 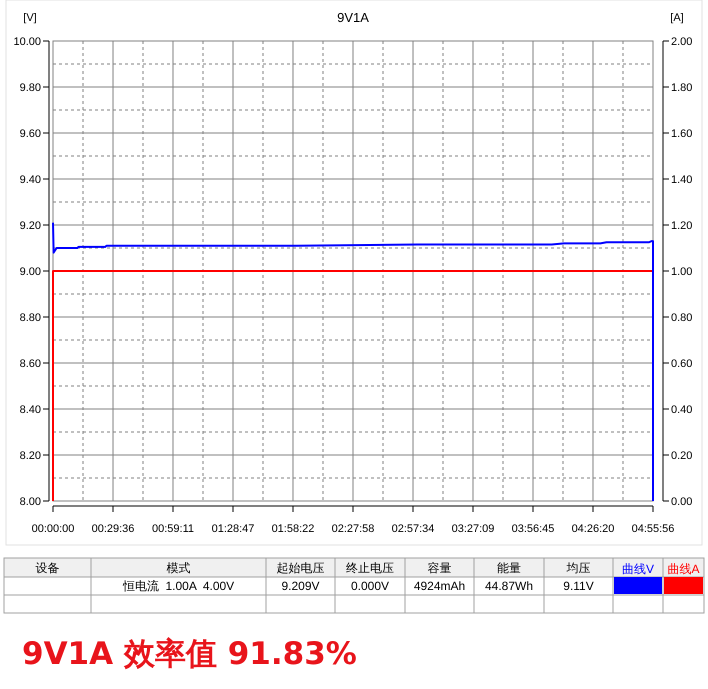 I want to click on x-tick-label: 00:59:11, so click(x=173, y=529).